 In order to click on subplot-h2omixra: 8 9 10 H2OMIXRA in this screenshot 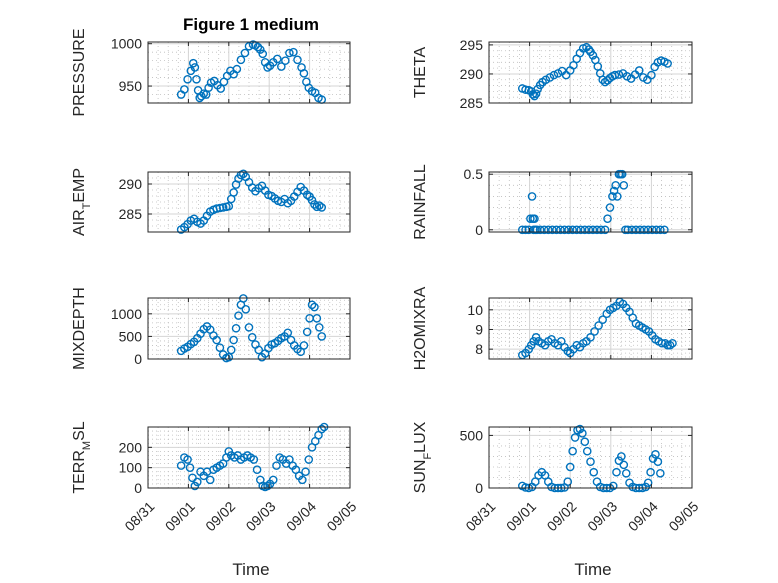, I will do `click(552, 328)`.